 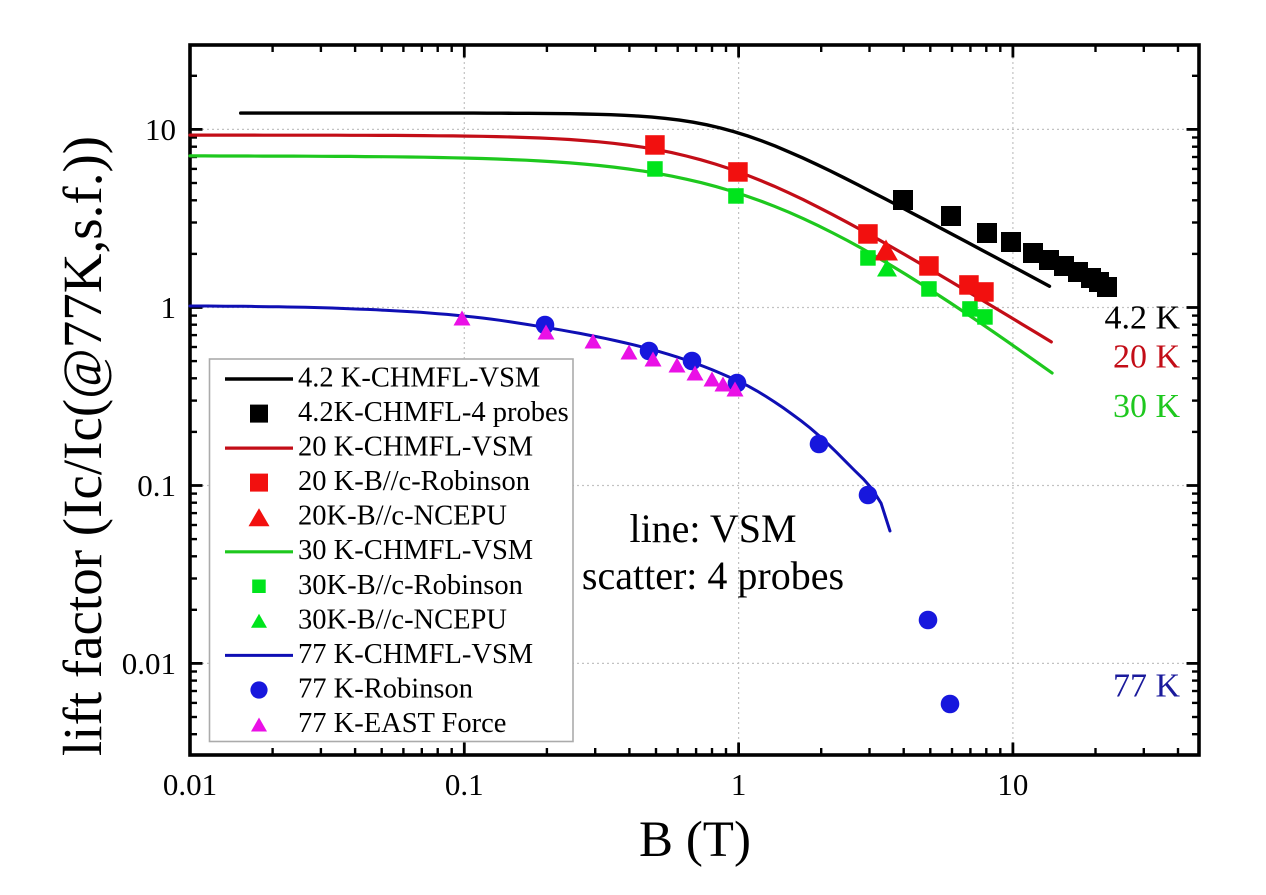 What do you see at coordinates (402, 516) in the screenshot?
I see `svg-text: 20K-B//c-NCEPU` at bounding box center [402, 516].